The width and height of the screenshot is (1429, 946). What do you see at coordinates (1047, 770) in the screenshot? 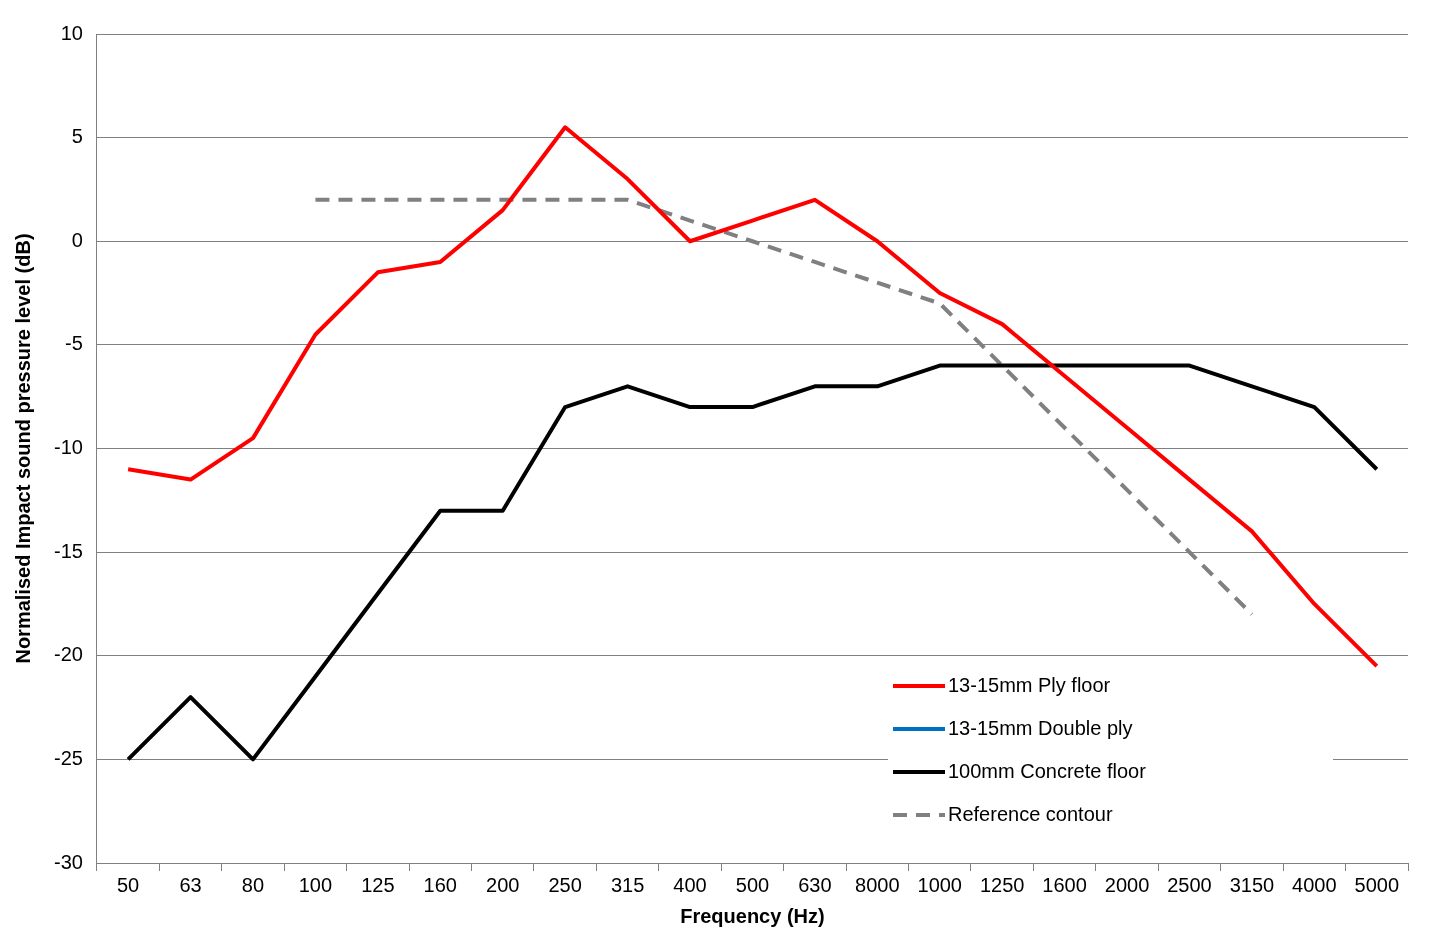
I see `legend-label: 100mm Concrete floor` at bounding box center [1047, 770].